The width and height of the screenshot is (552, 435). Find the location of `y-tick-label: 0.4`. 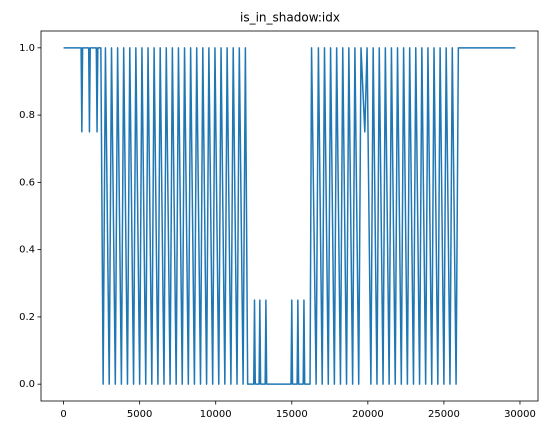

y-tick-label: 0.4 is located at coordinates (27, 250).